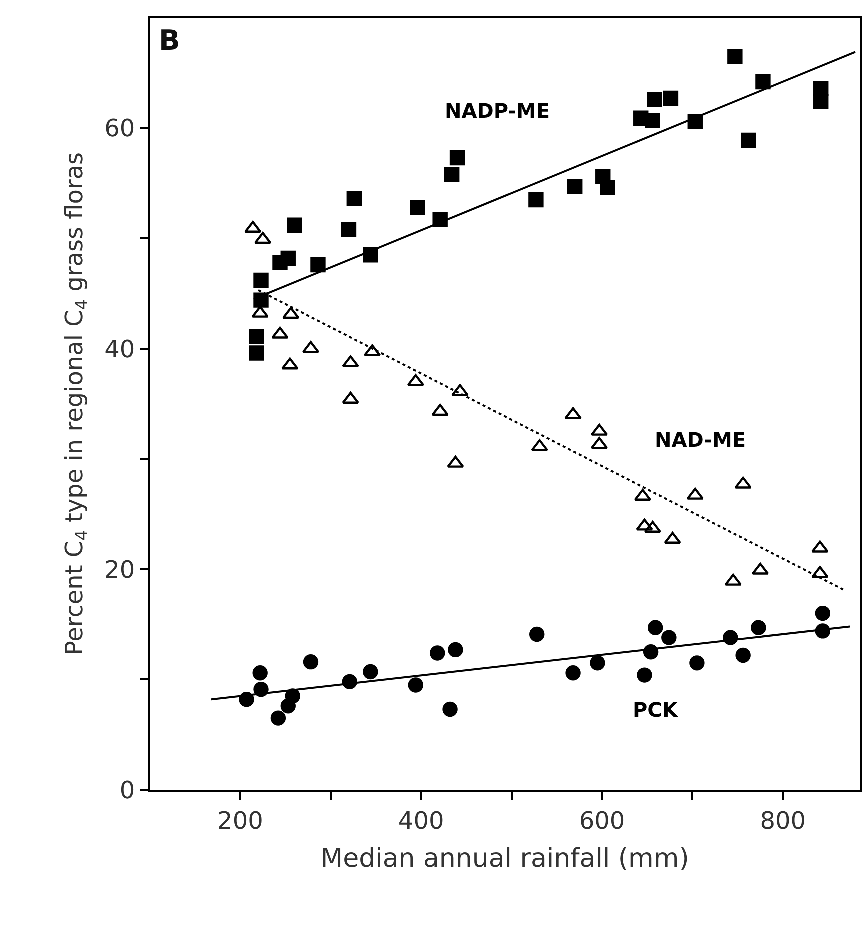  What do you see at coordinates (128, 790) in the screenshot?
I see `y-tick-label: 0` at bounding box center [128, 790].